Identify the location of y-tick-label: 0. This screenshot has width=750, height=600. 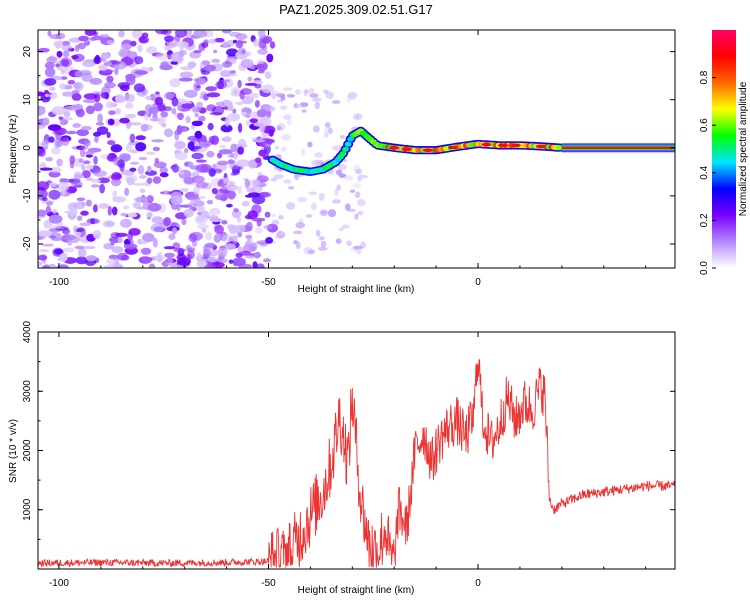
(27, 148).